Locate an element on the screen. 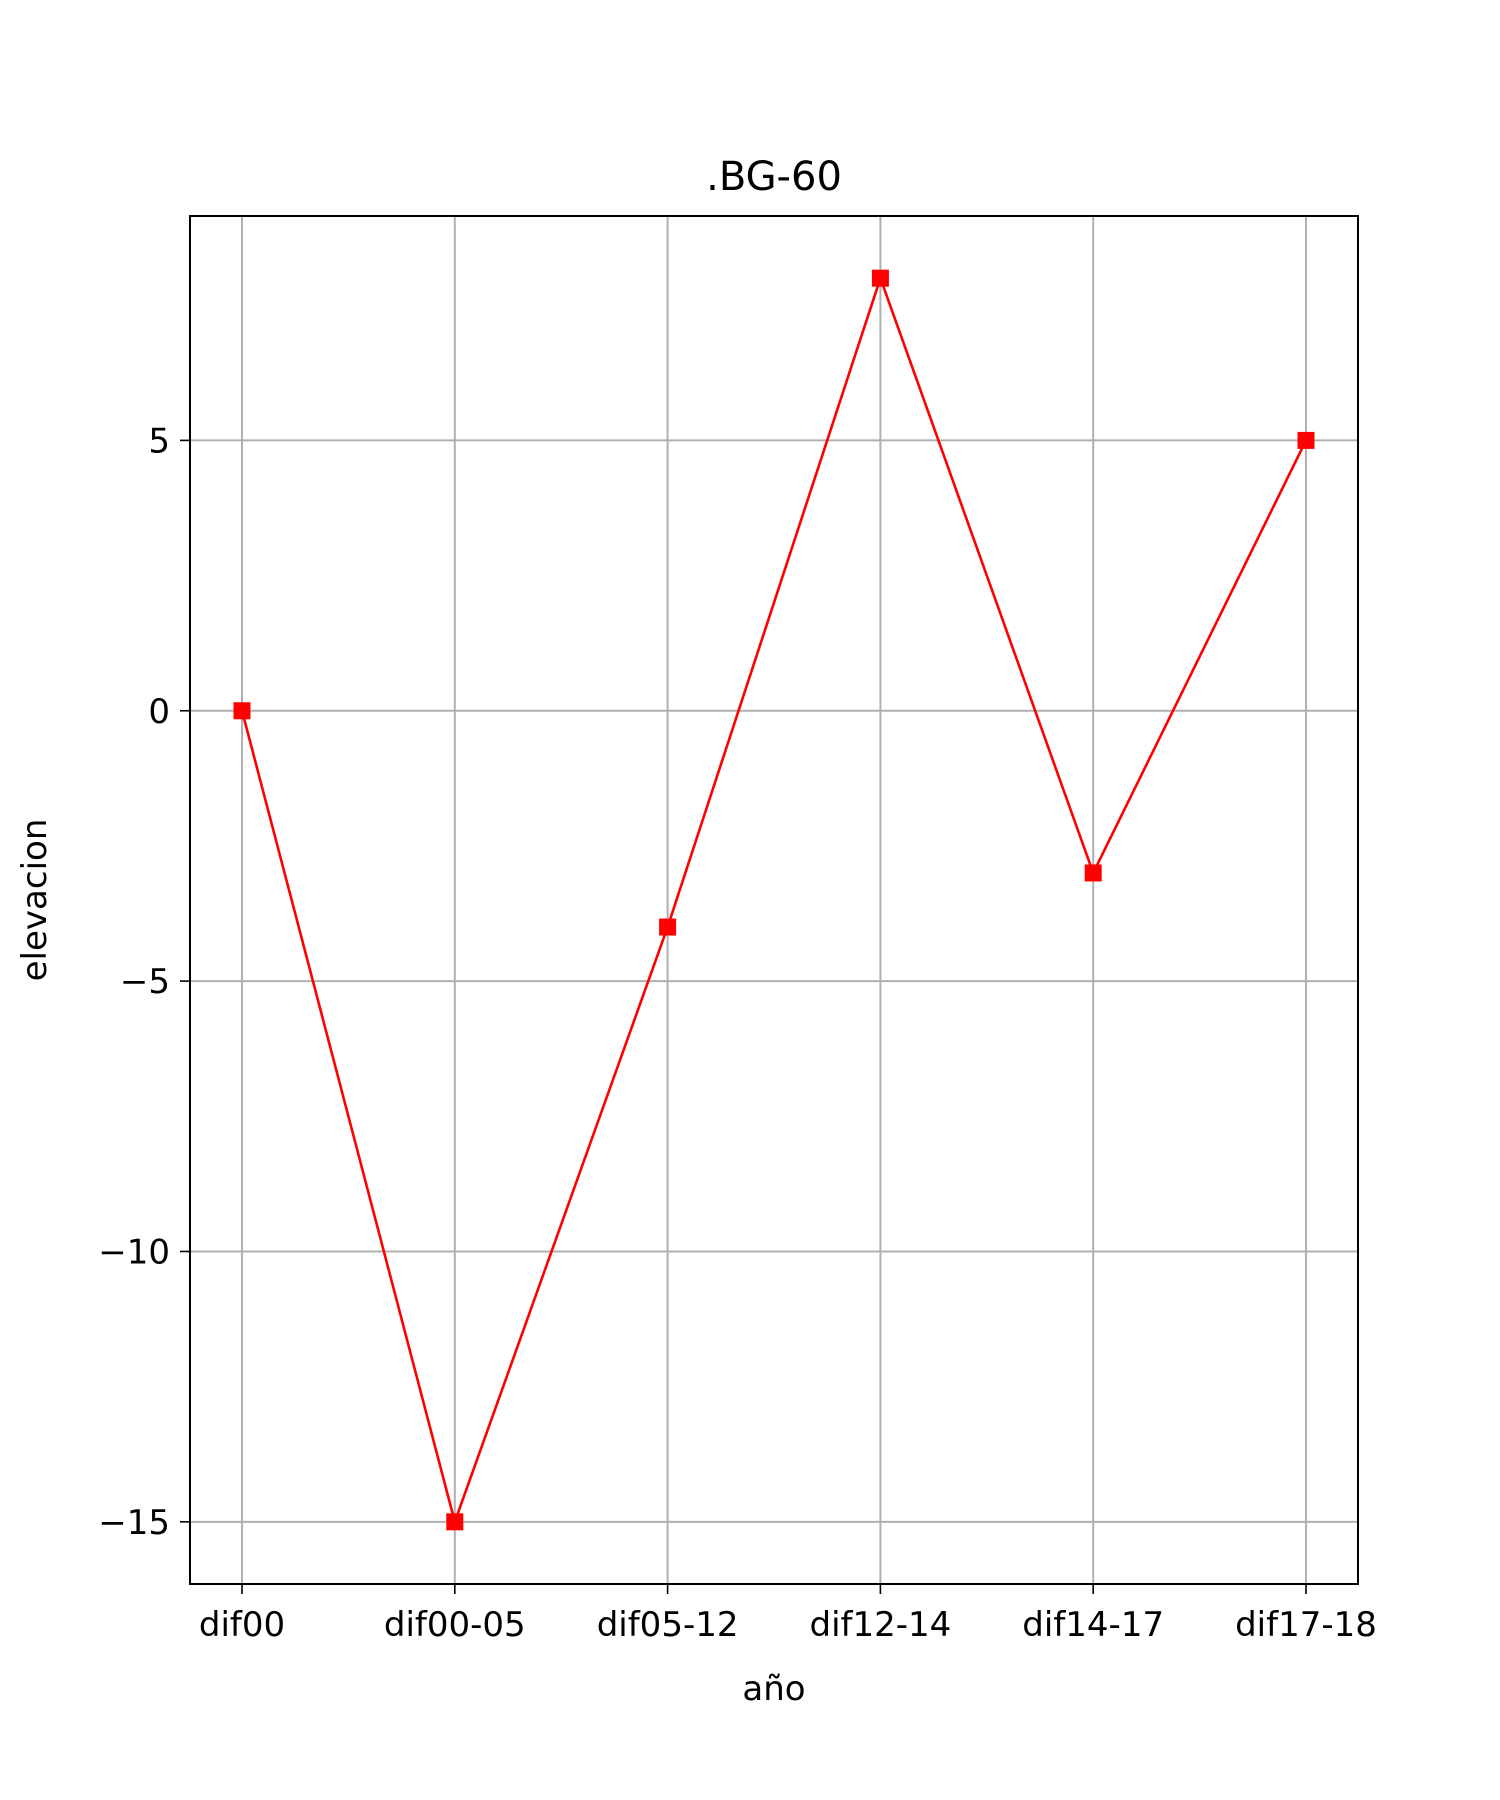  y-tick-label: −15 is located at coordinates (134, 1523).